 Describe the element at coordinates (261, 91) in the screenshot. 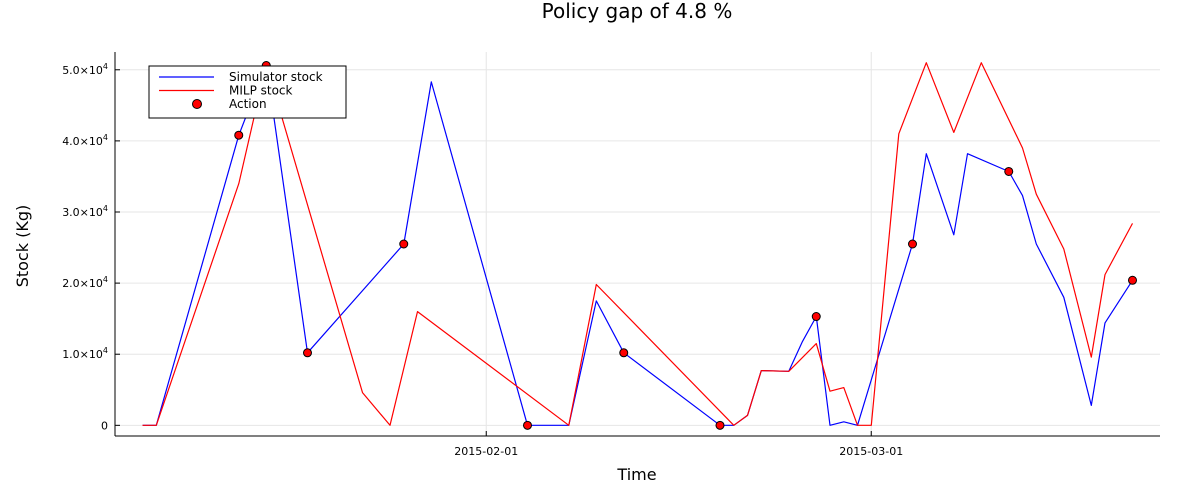

I see `legend-label: MILP stock` at that location.